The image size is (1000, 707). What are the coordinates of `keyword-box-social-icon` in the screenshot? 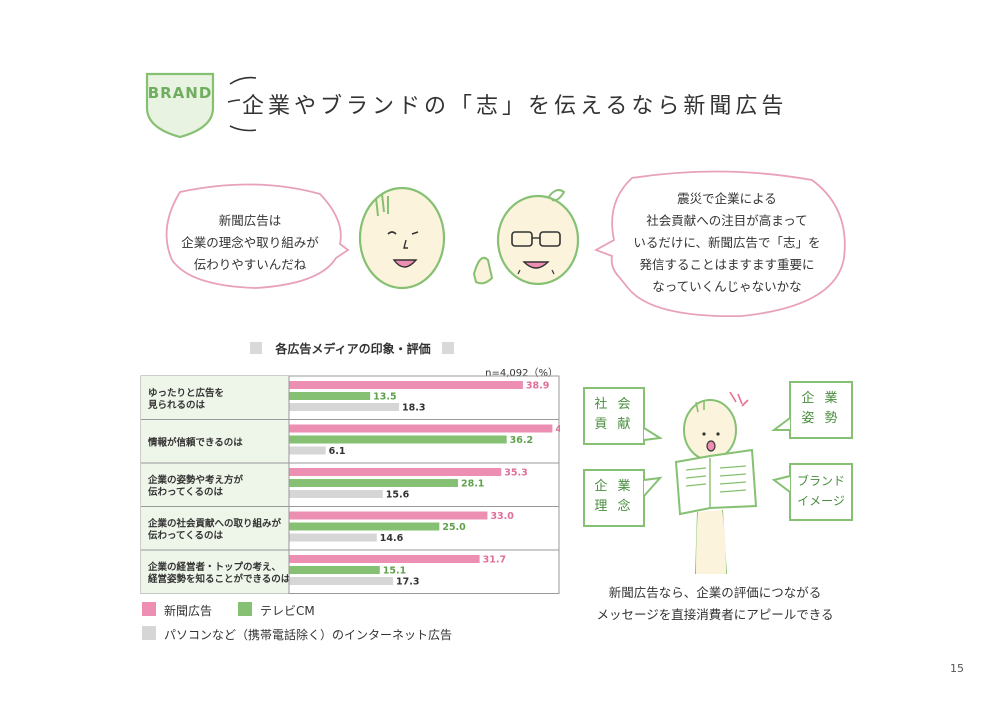 It's located at (623, 416).